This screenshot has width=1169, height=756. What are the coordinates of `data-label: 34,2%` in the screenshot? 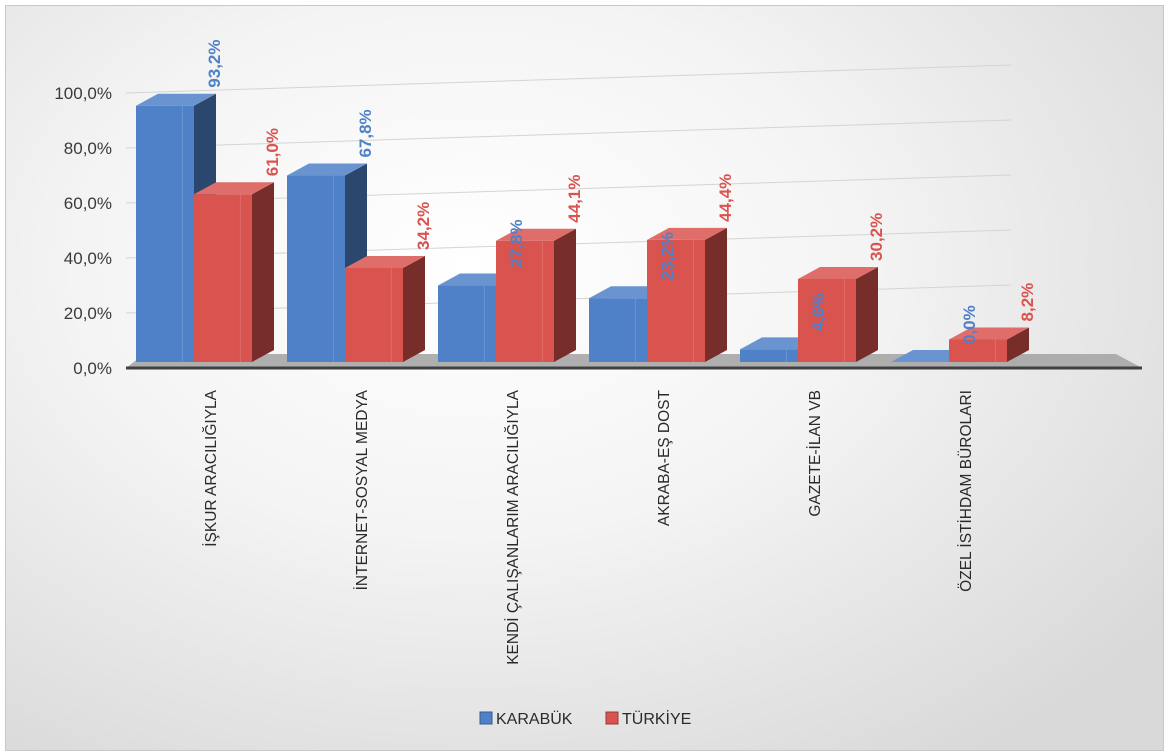 It's located at (423, 226).